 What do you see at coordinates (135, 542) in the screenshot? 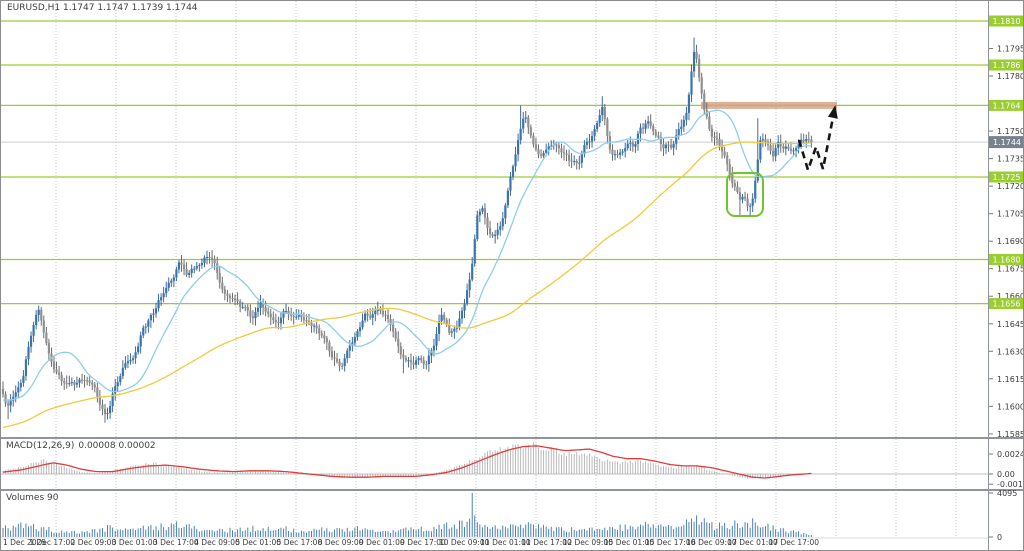
I see `svg-text: 3 Dec 01:00` at bounding box center [135, 542].